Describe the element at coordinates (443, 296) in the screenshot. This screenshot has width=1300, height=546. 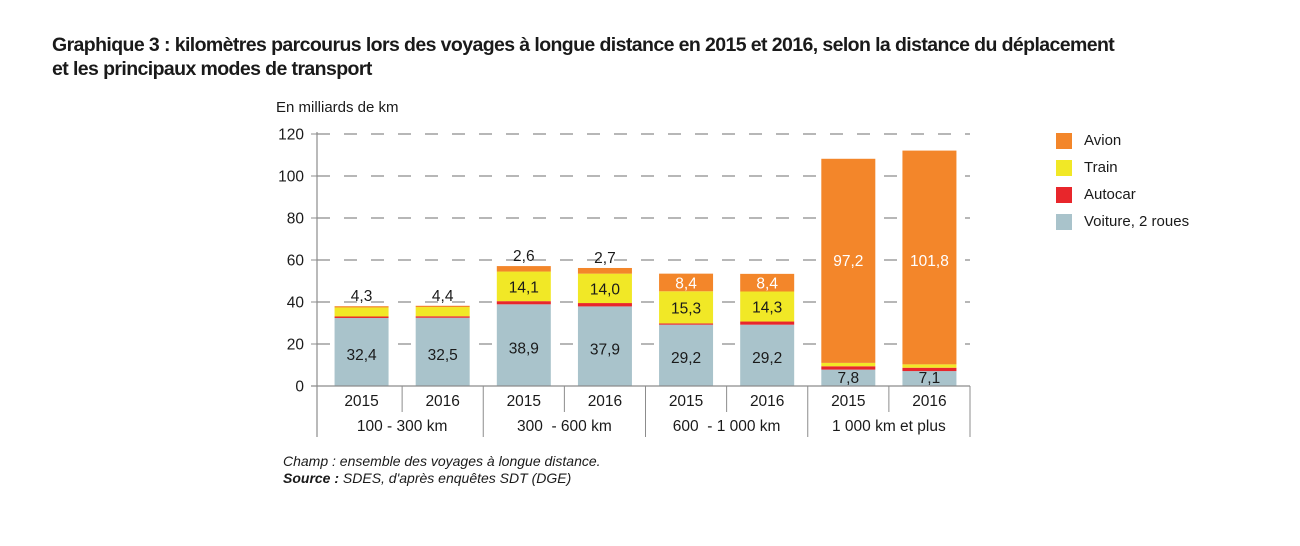
I see `data-label: 4,4` at that location.